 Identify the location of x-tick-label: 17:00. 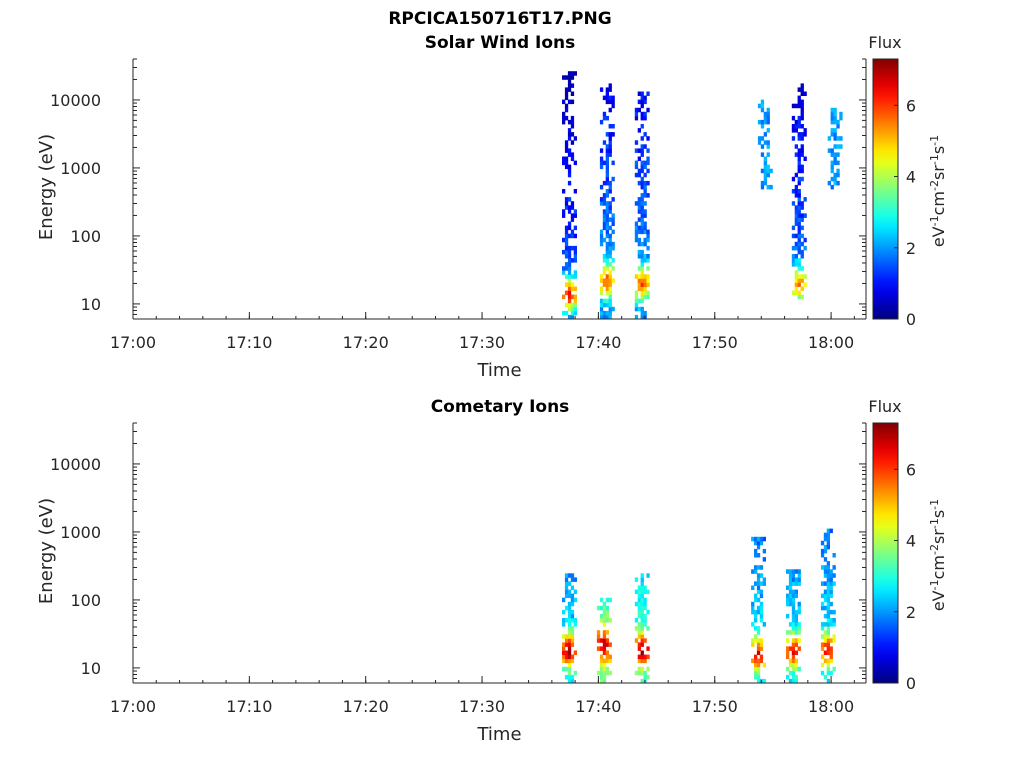
(133, 342).